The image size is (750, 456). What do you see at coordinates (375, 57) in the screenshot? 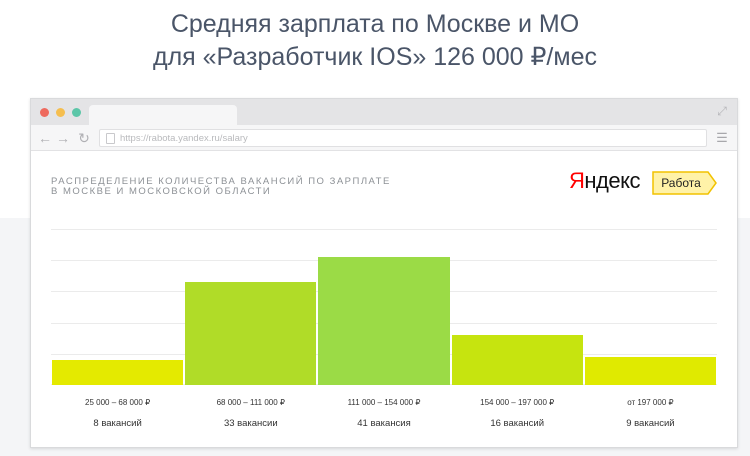
I see `headline-line-2: для «Разработчик IOS» 126 000 ₽/мес` at bounding box center [375, 57].